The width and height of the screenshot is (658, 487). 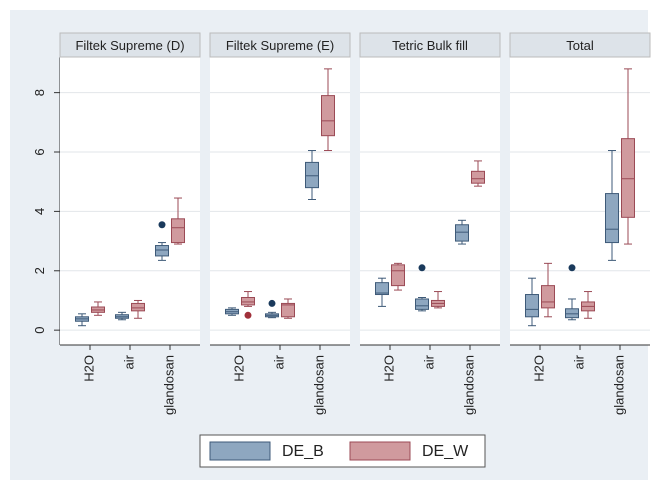 I want to click on y-tick-label: 2, so click(x=39, y=270).